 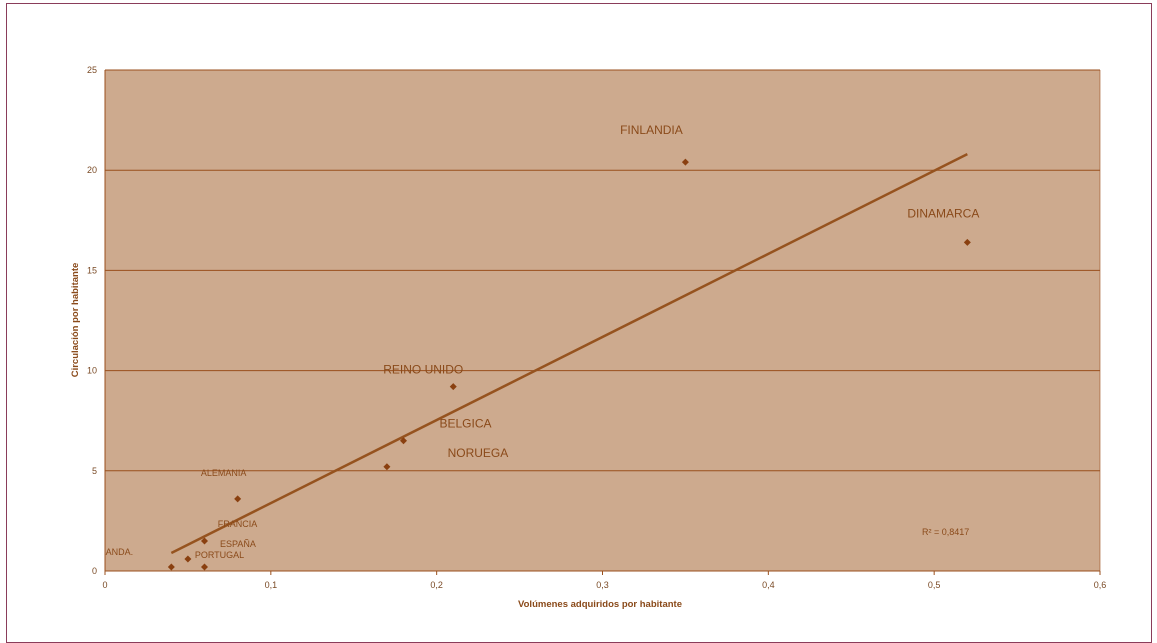 What do you see at coordinates (934, 585) in the screenshot?
I see `x-tick-label: 0,5` at bounding box center [934, 585].